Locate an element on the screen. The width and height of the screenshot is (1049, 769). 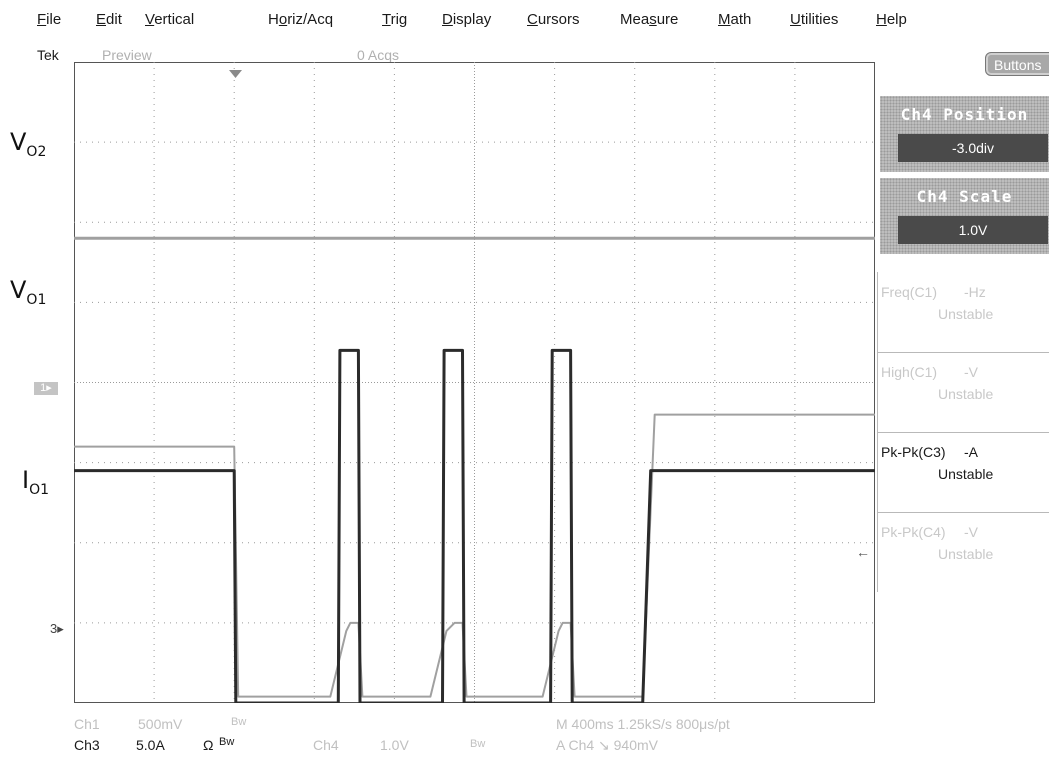
ch4-position-value: -3.0div is located at coordinates (973, 148).